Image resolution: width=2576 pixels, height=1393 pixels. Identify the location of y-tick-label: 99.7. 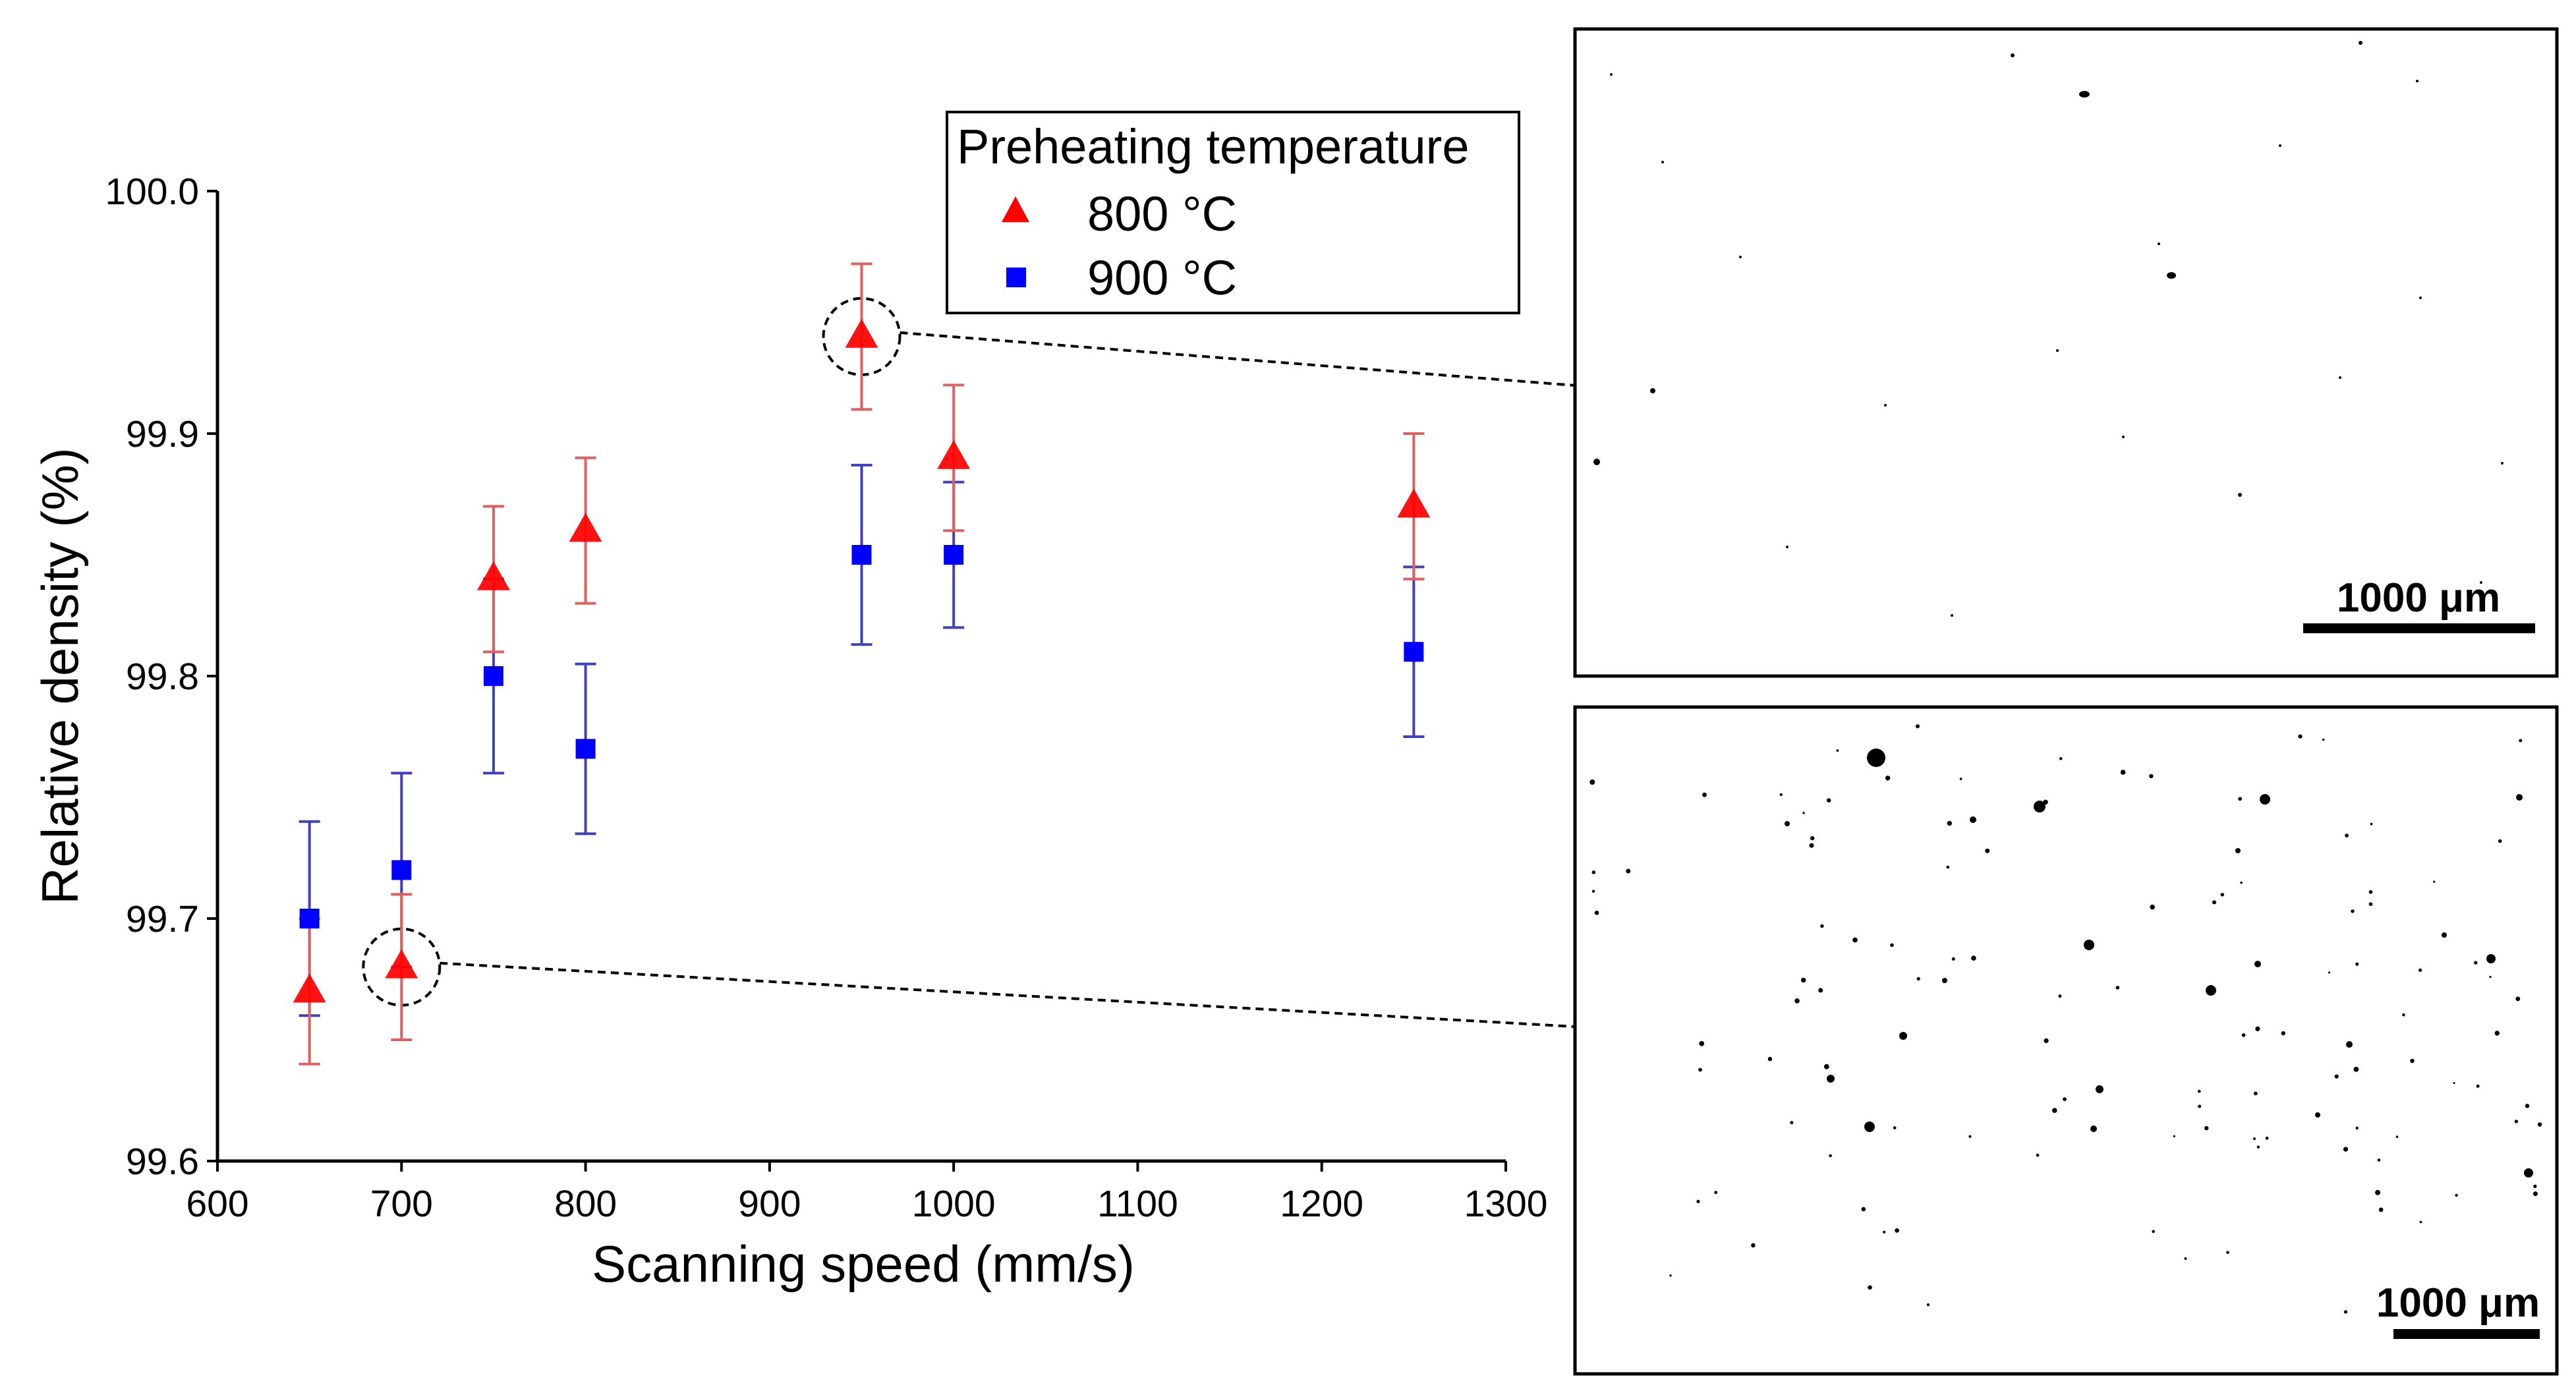
(163, 919).